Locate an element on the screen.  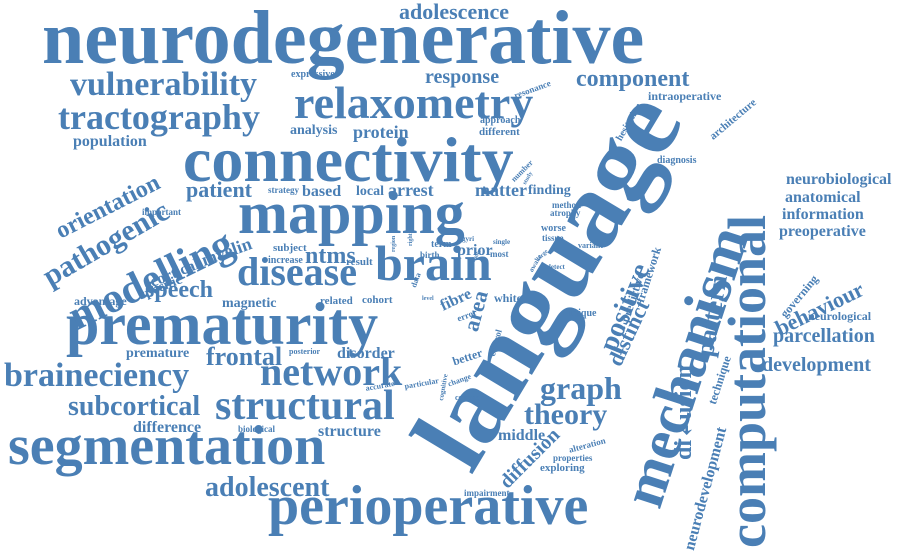
word-subcortical: subcortical is located at coordinates (134, 406).